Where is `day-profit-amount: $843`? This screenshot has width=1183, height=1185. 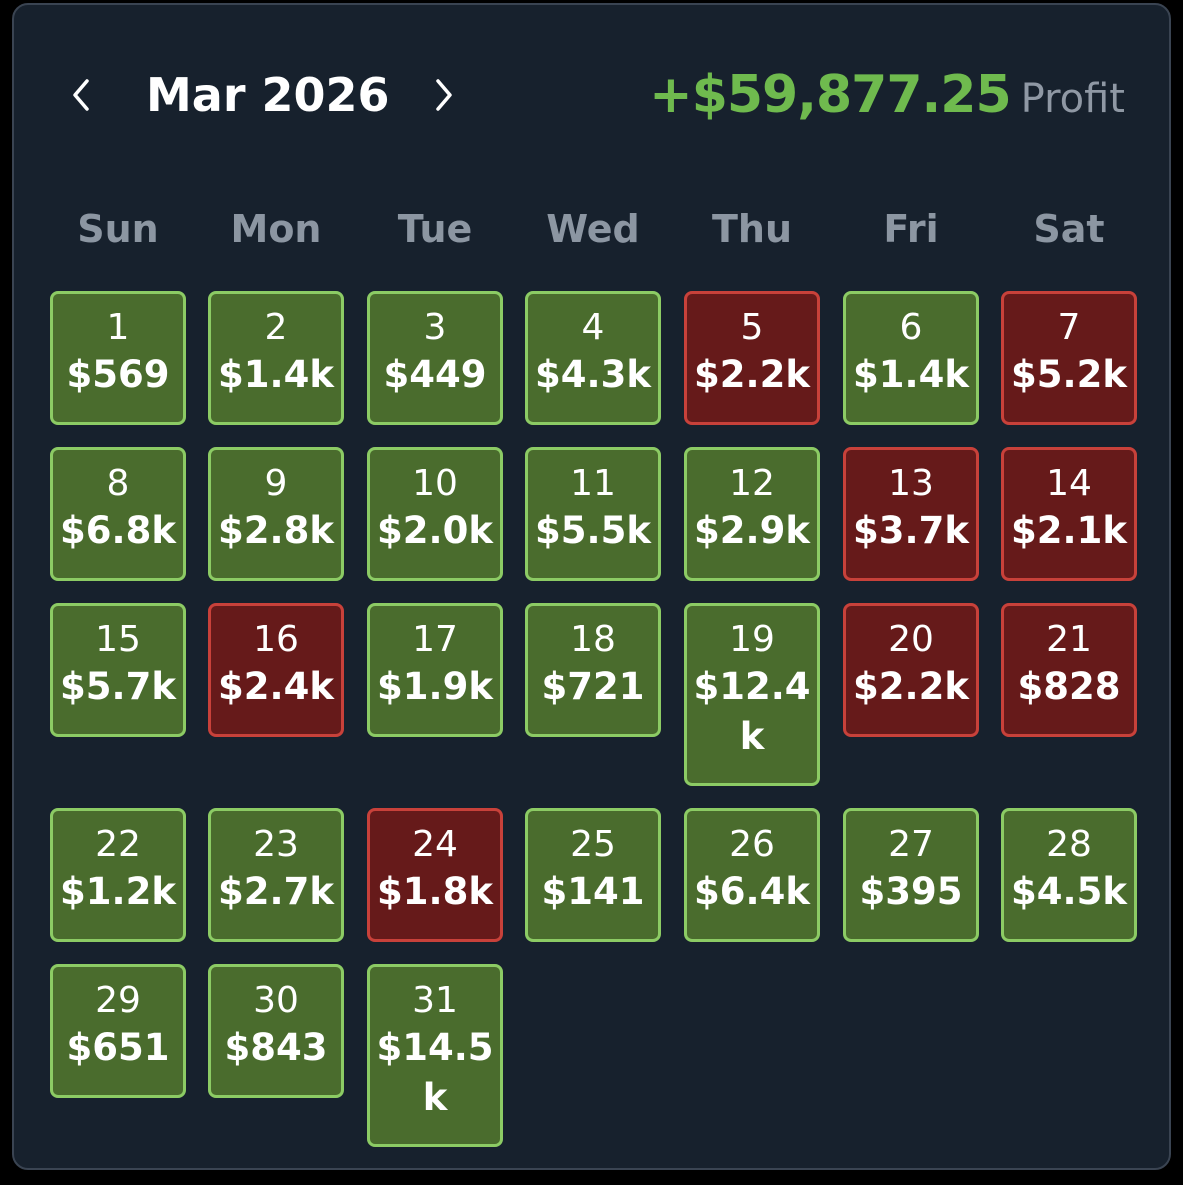 day-profit-amount: $843 is located at coordinates (276, 1047).